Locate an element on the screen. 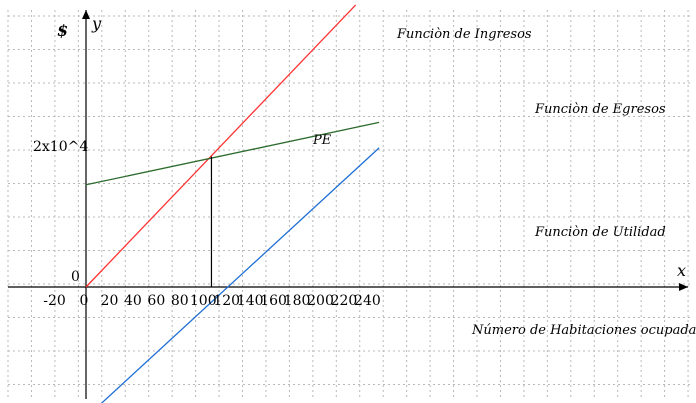 The image size is (696, 403). x-tick-label: 140 is located at coordinates (250, 301).